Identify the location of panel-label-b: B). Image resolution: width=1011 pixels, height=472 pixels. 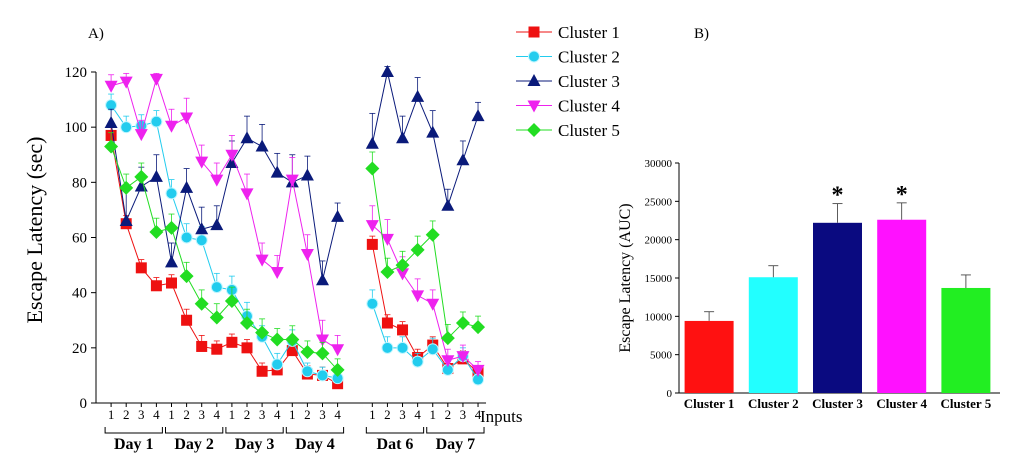
(701, 34).